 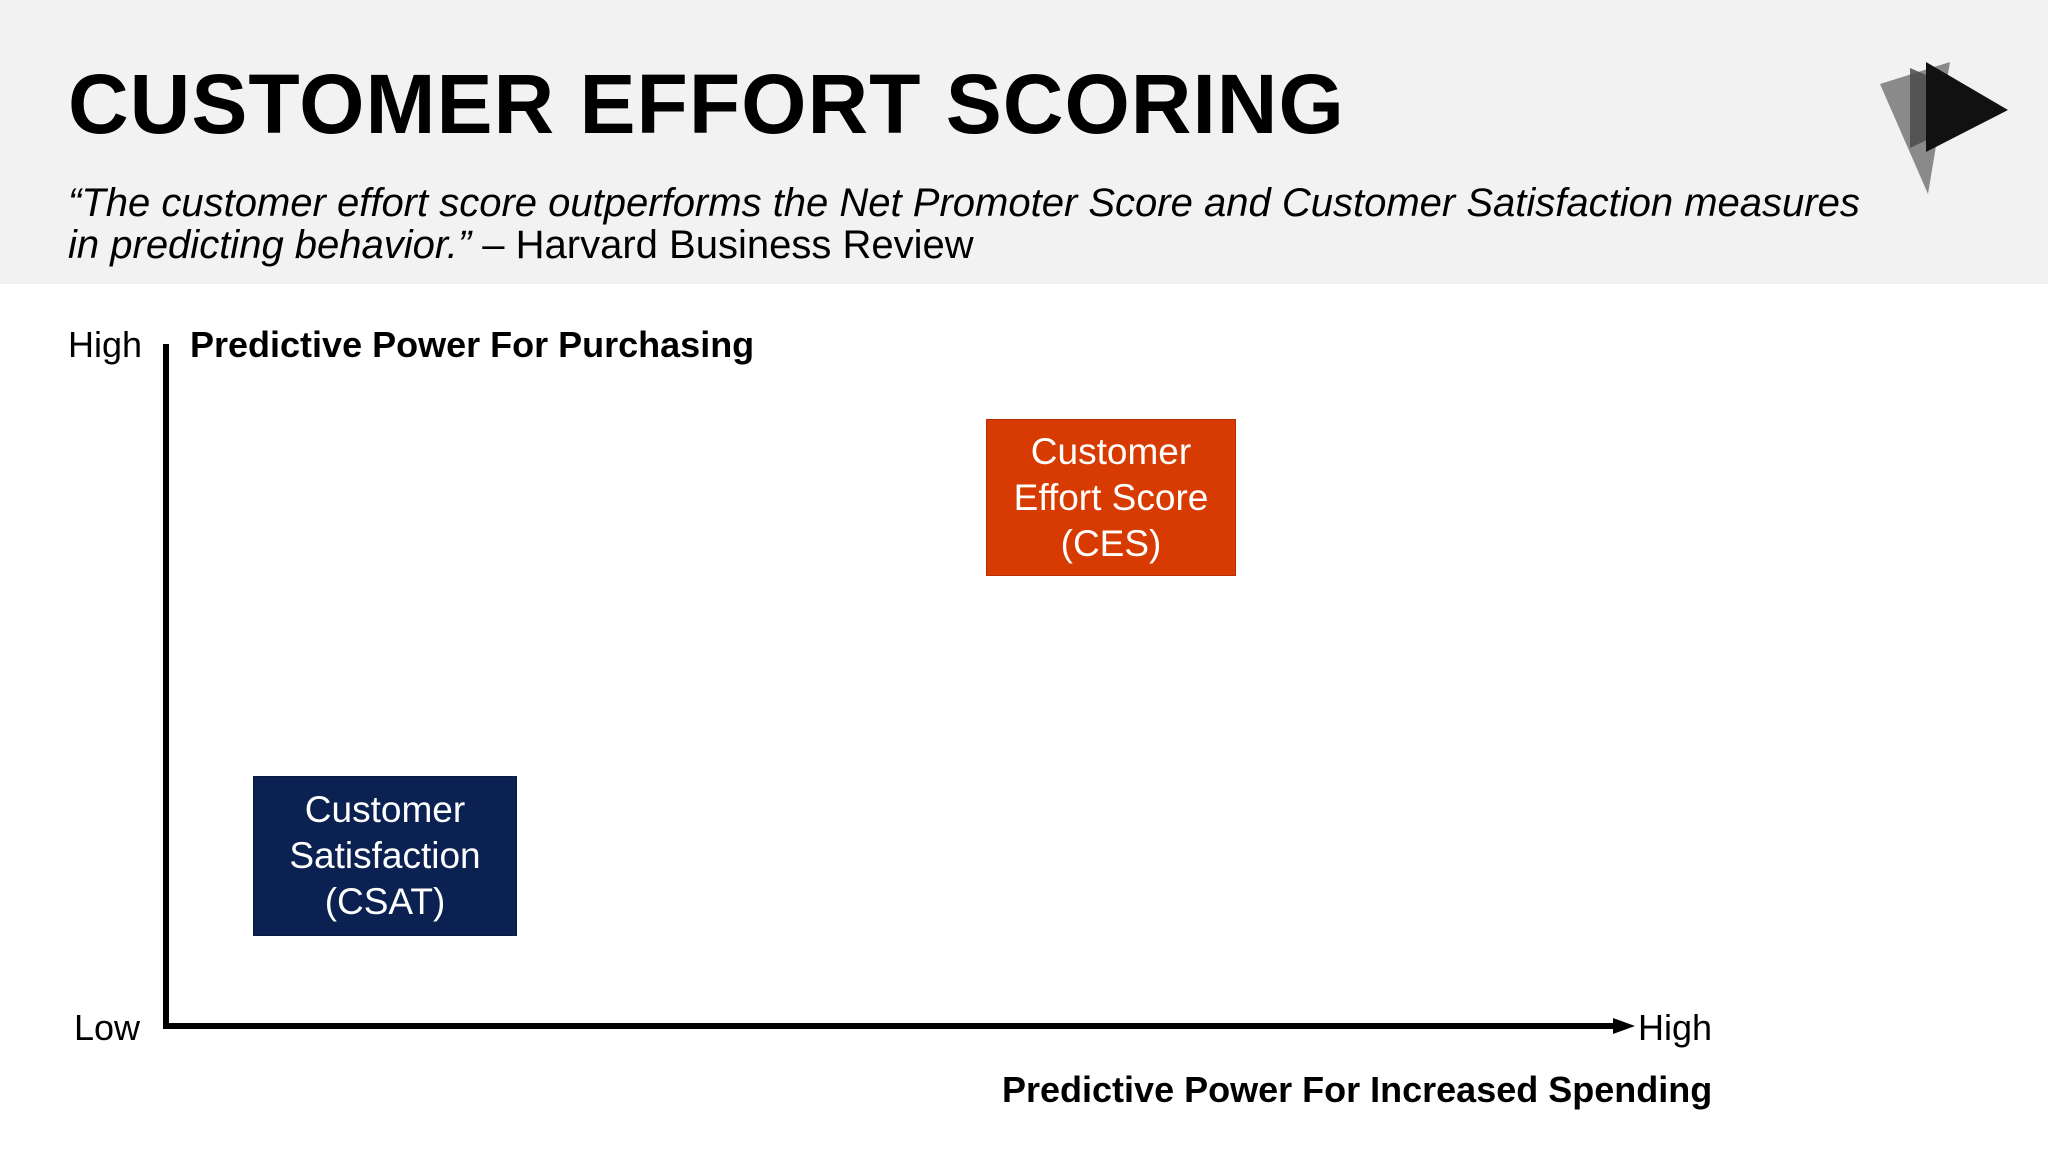 I want to click on ces-box: Customer Effort Score (CES), so click(x=1111, y=497).